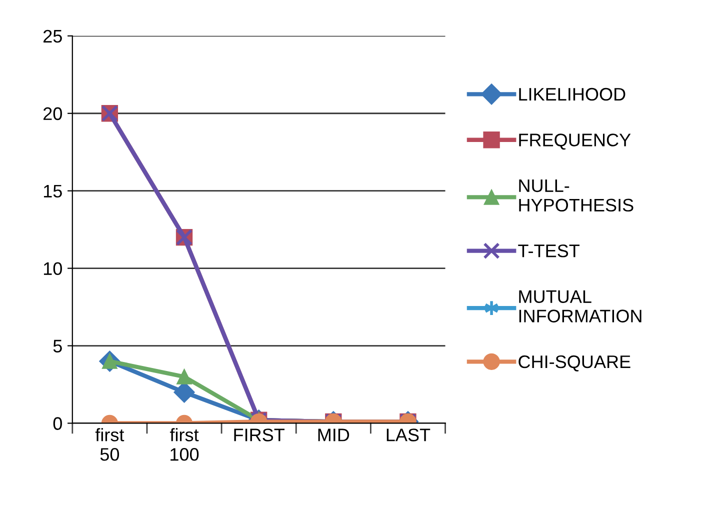 The width and height of the screenshot is (724, 513). I want to click on x-tick-label: FIRST, so click(259, 435).